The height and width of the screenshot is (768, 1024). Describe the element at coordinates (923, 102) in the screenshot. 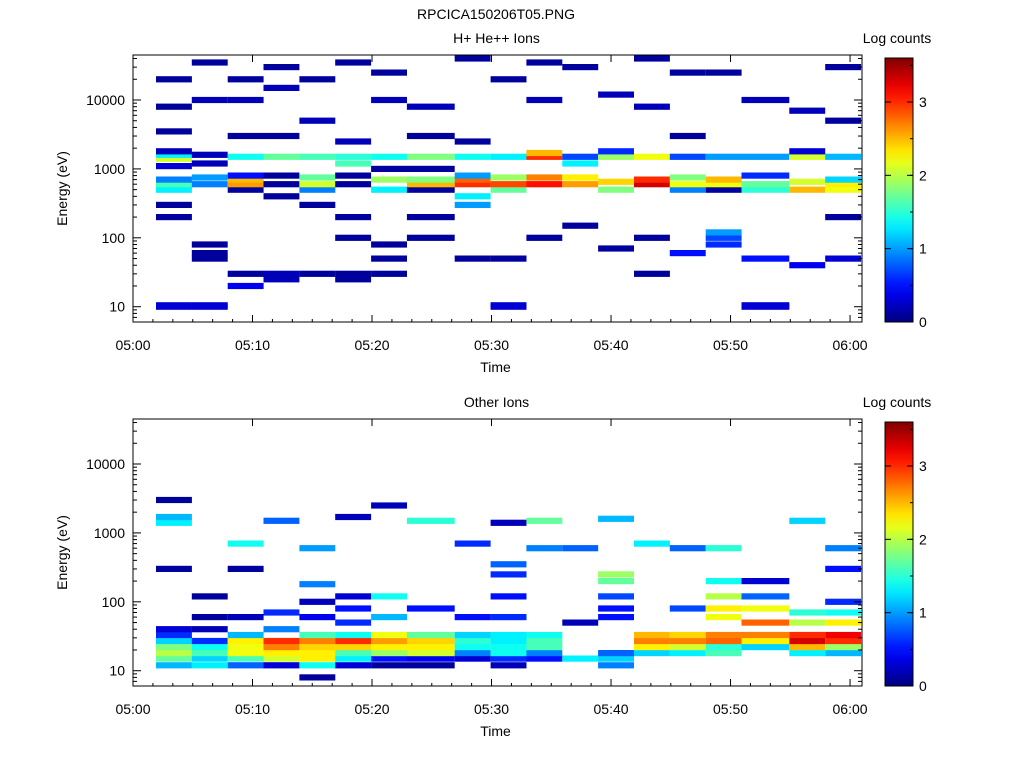

I see `colorbar-tick-label: 3` at that location.